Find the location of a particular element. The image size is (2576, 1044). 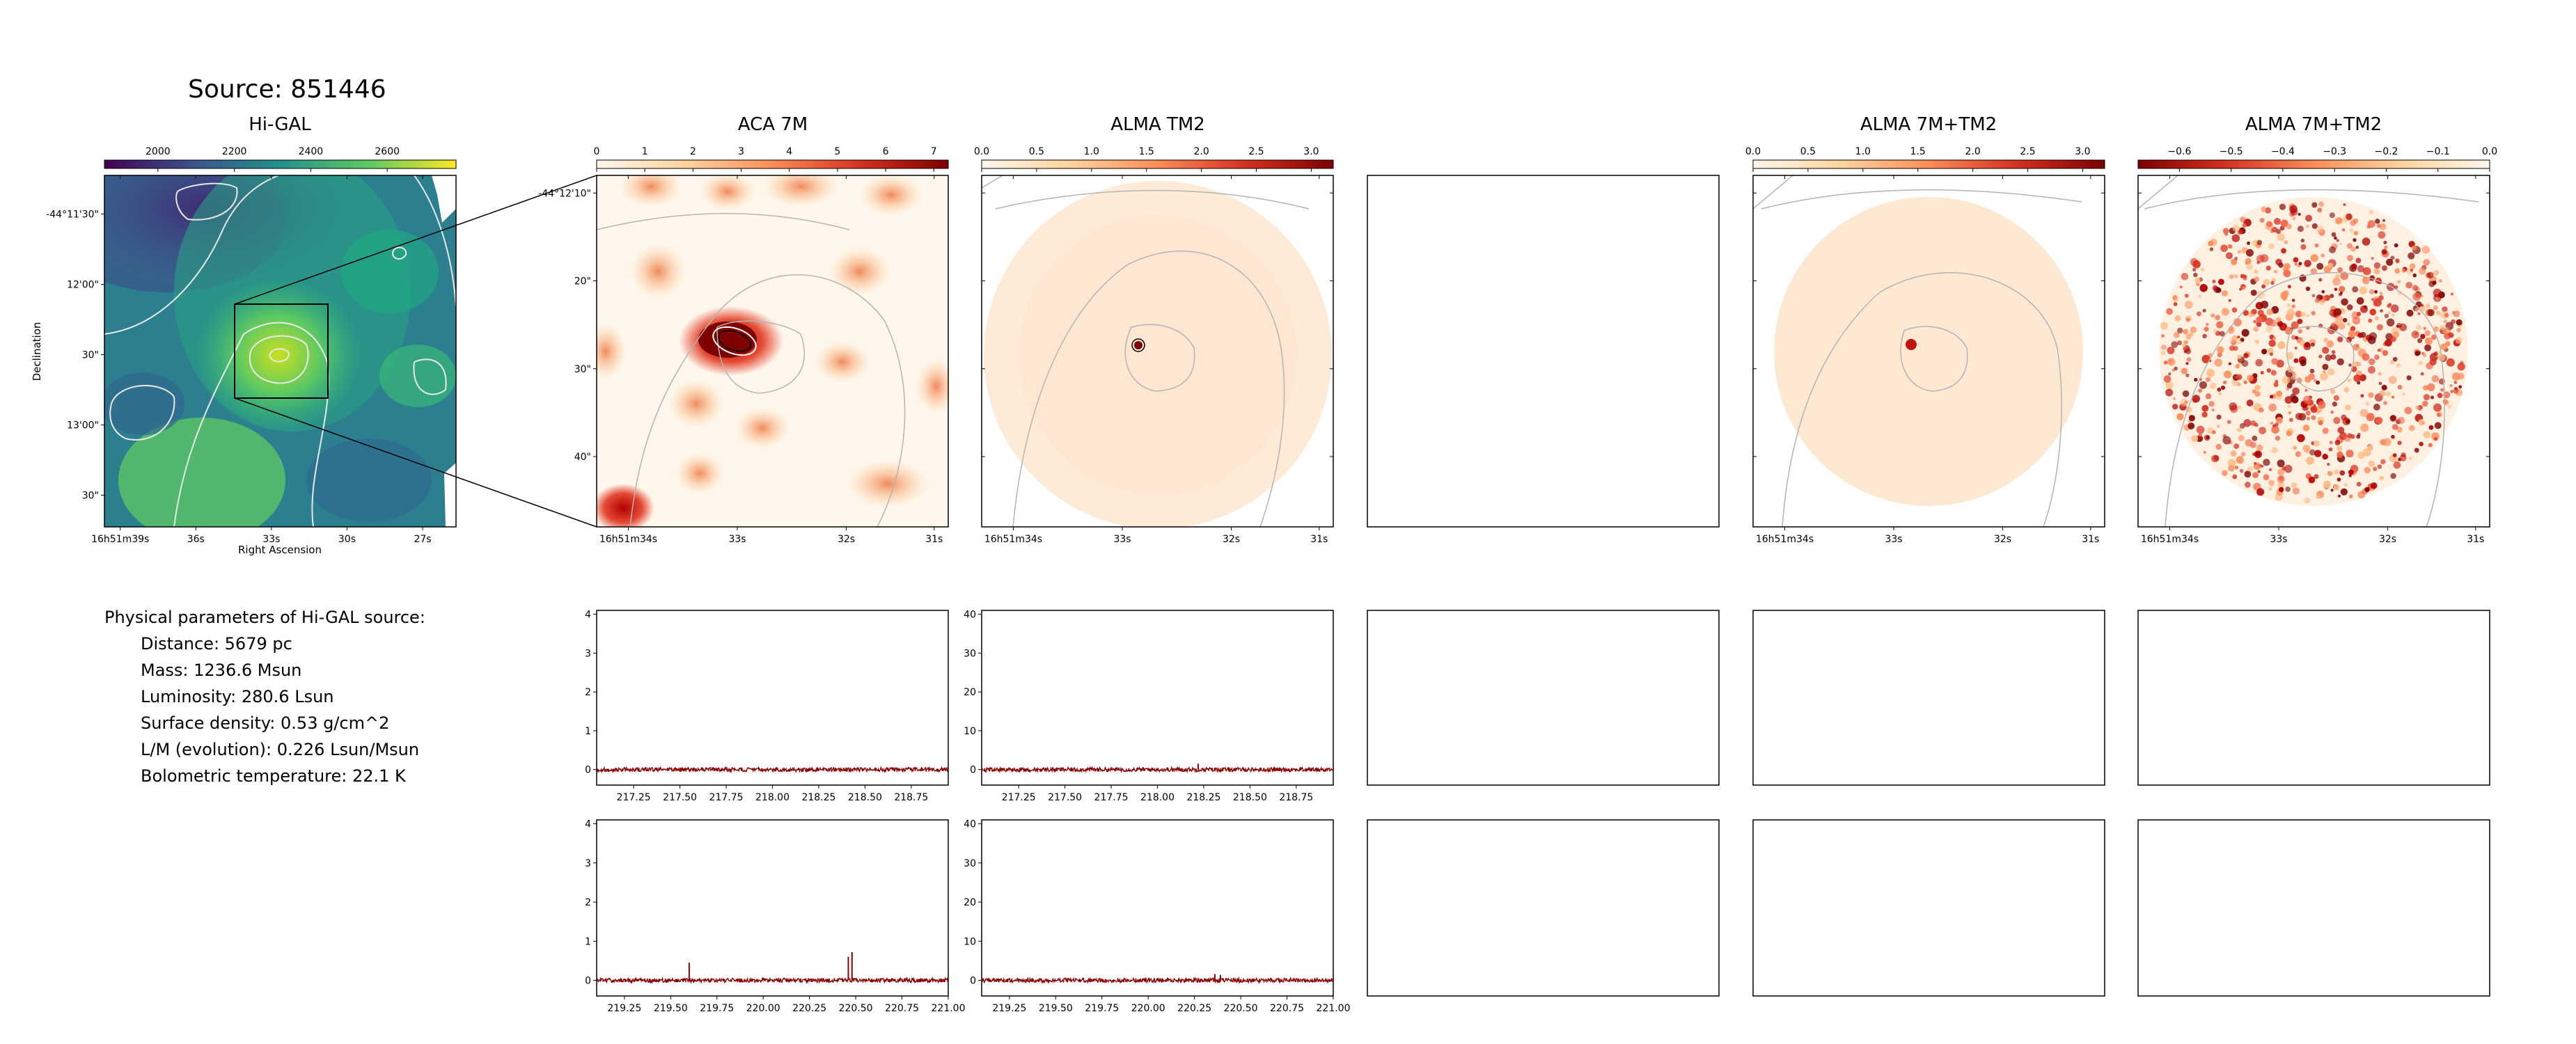

x-tick-label: 219.75 is located at coordinates (717, 1008).